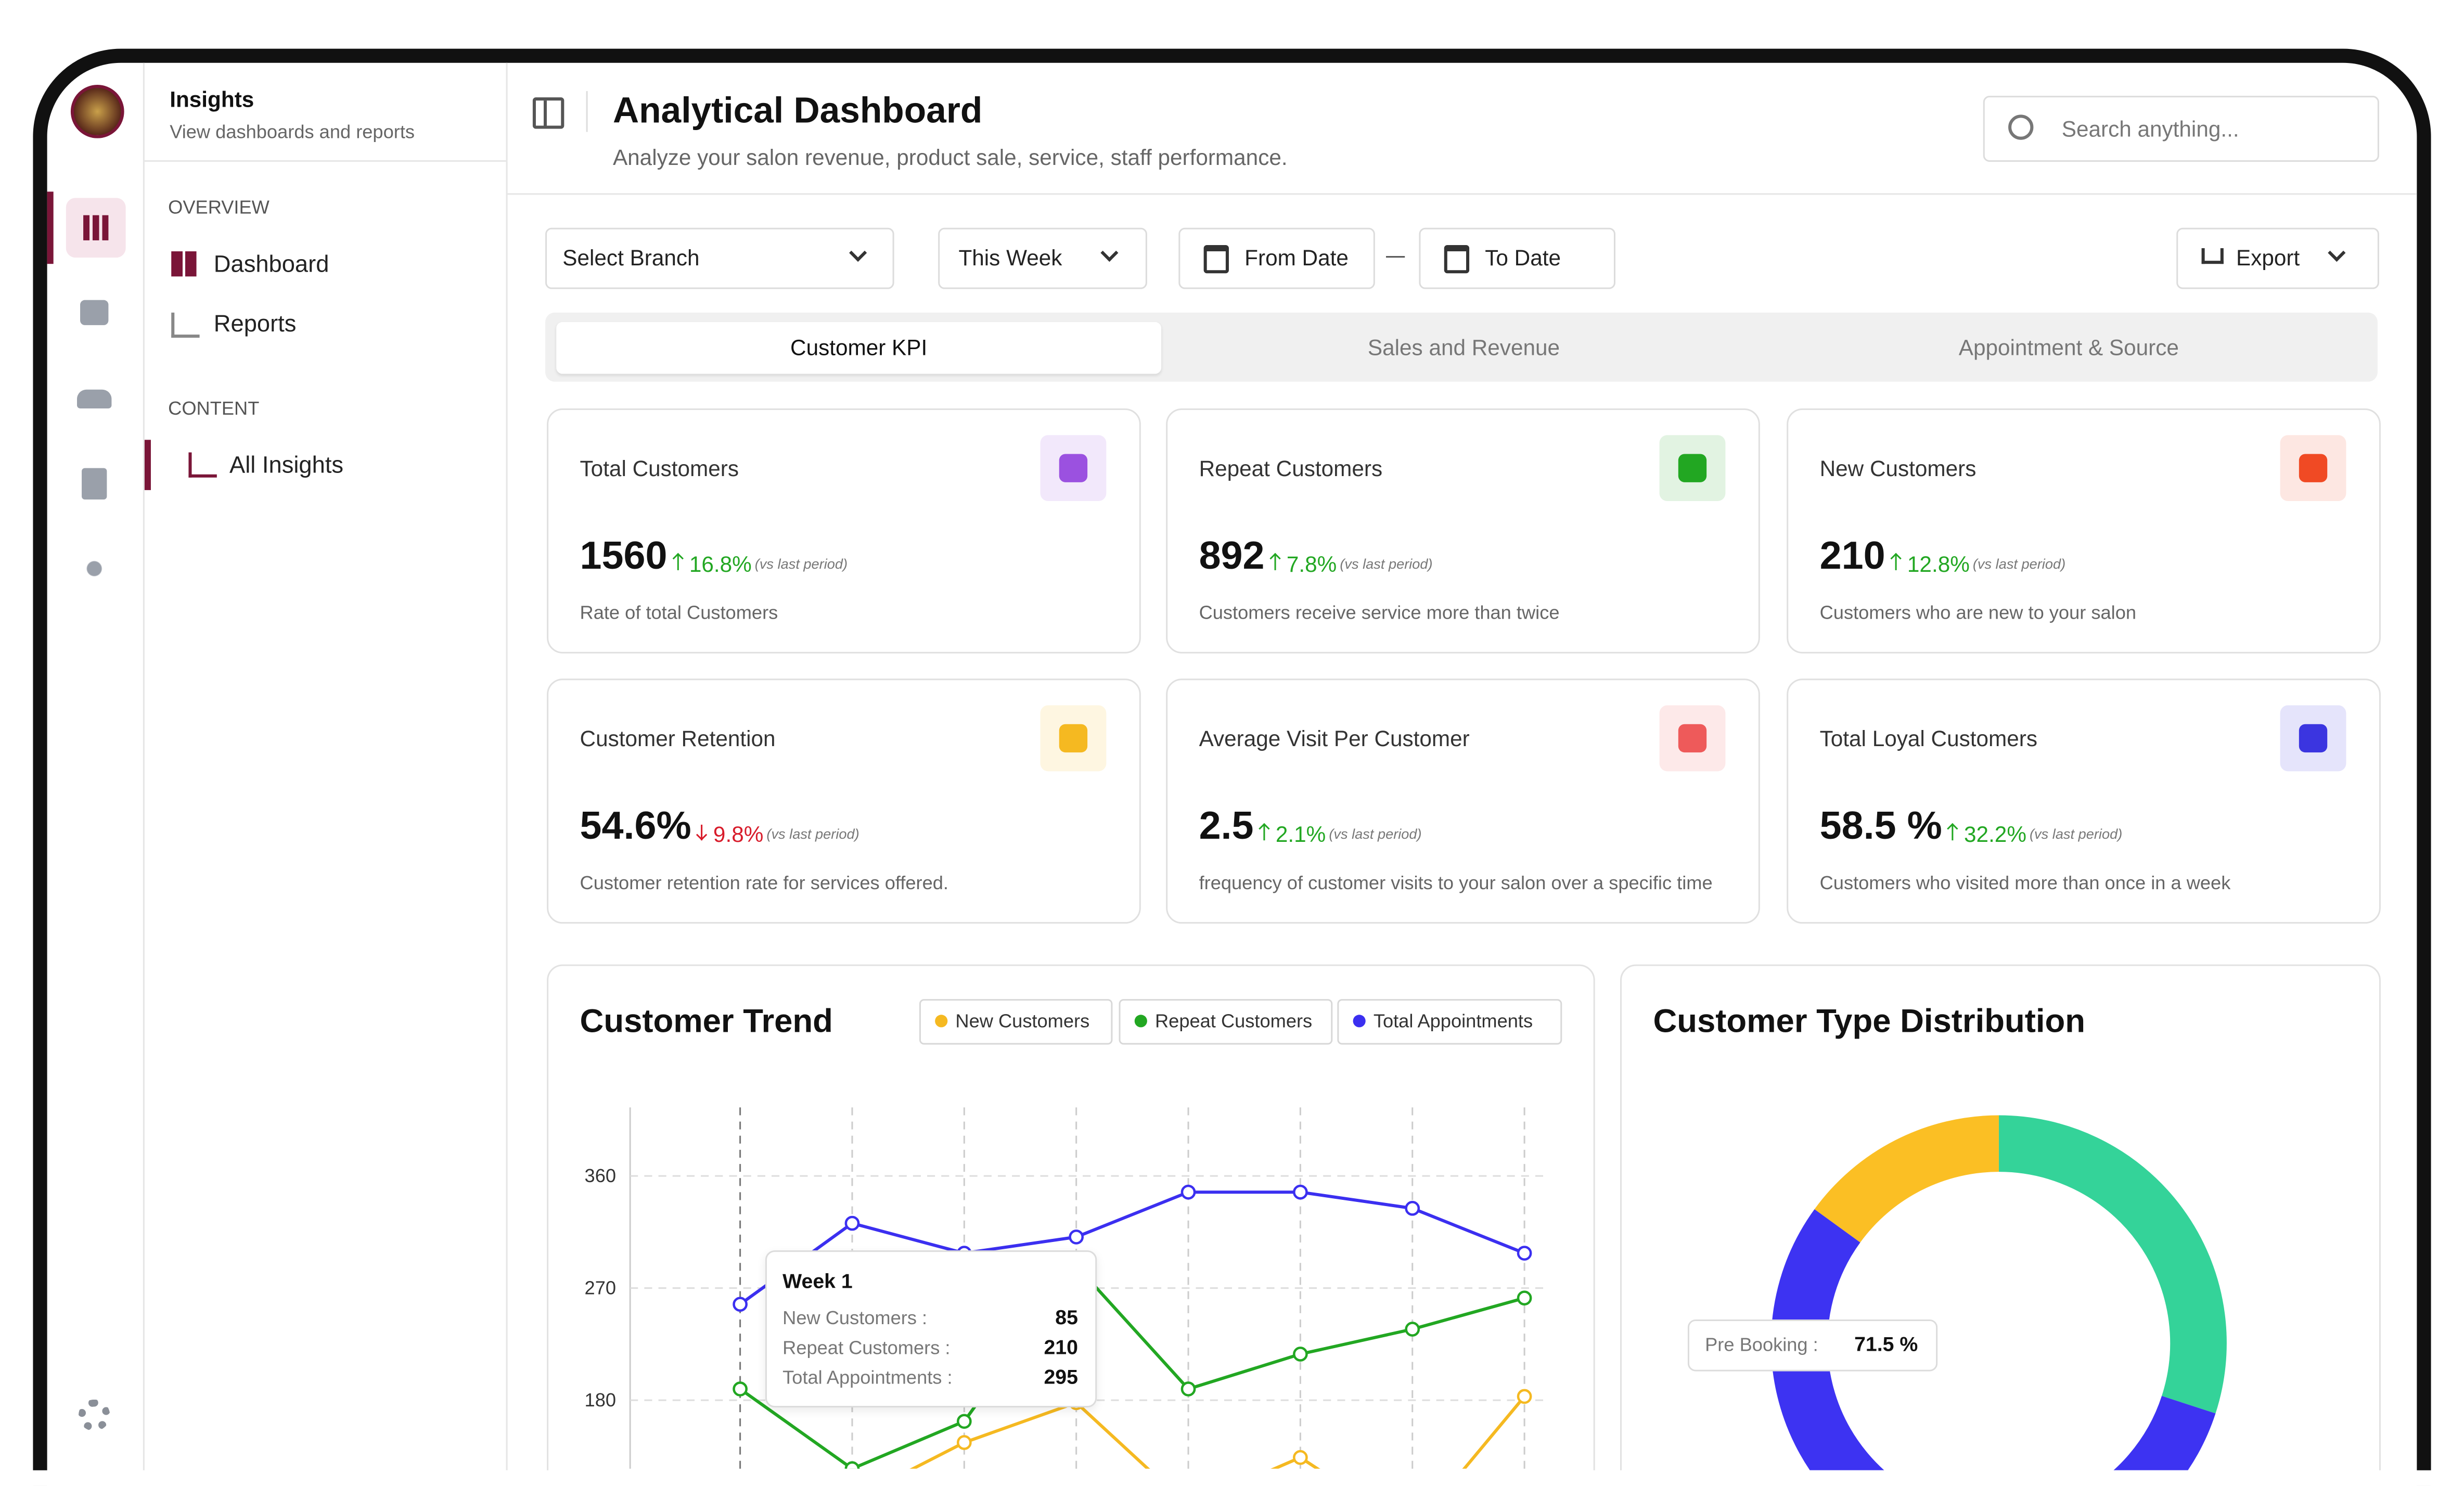  What do you see at coordinates (326, 770) in the screenshot?
I see `nav-panel` at bounding box center [326, 770].